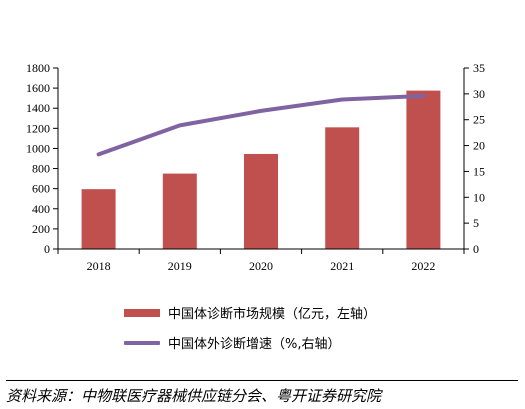 The image size is (525, 409). I want to click on y-left-tick-label: 1800, so click(38, 68).